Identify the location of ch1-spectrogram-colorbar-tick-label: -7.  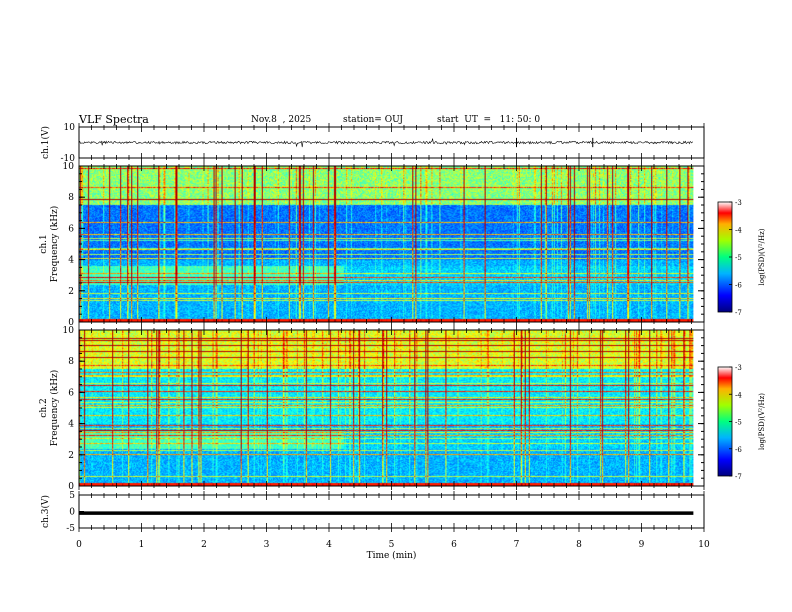
(738, 313).